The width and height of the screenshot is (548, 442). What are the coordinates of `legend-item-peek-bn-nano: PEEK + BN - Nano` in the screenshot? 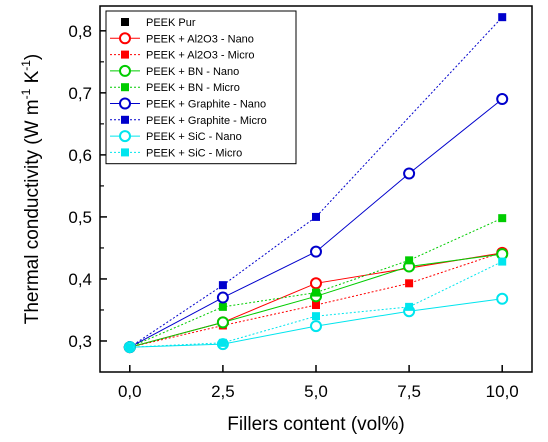 It's located at (174, 71).